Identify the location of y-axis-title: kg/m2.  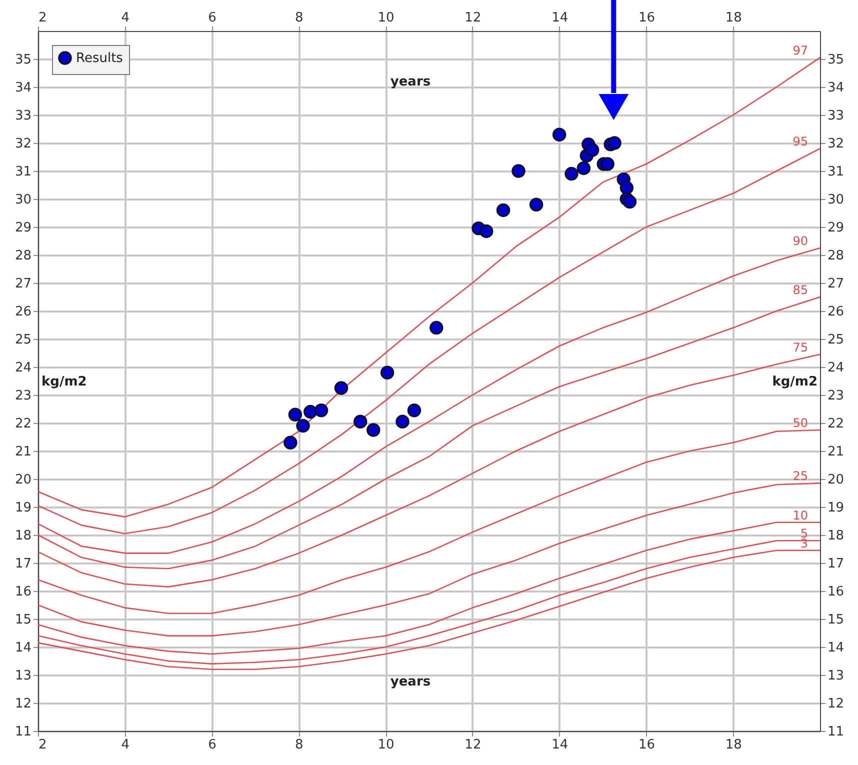
(64, 382).